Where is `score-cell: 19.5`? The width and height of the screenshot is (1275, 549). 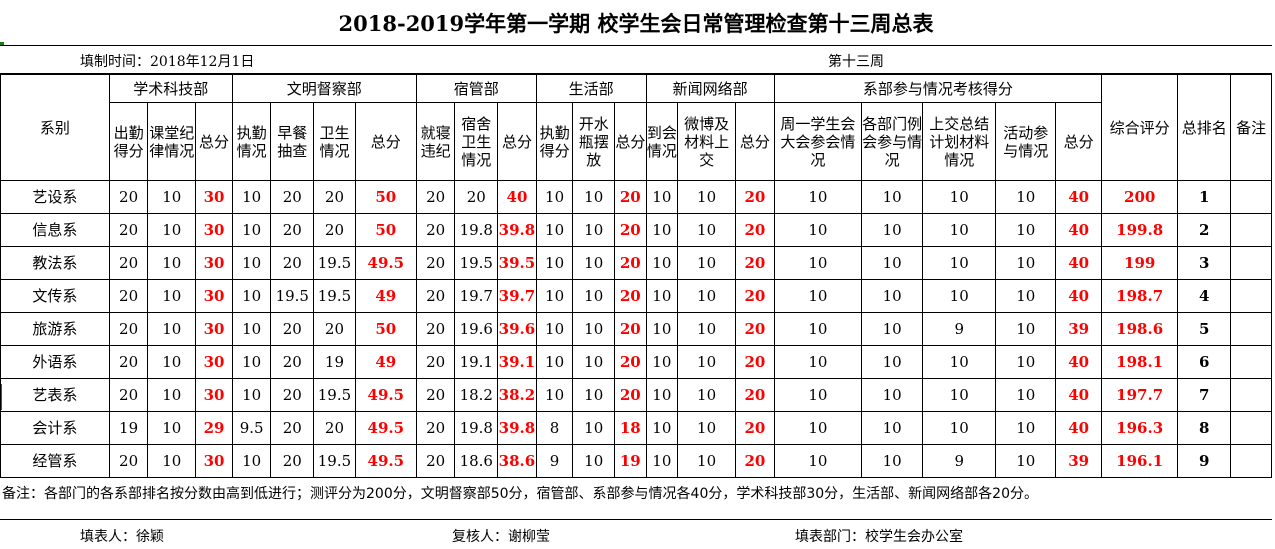 score-cell: 19.5 is located at coordinates (476, 263).